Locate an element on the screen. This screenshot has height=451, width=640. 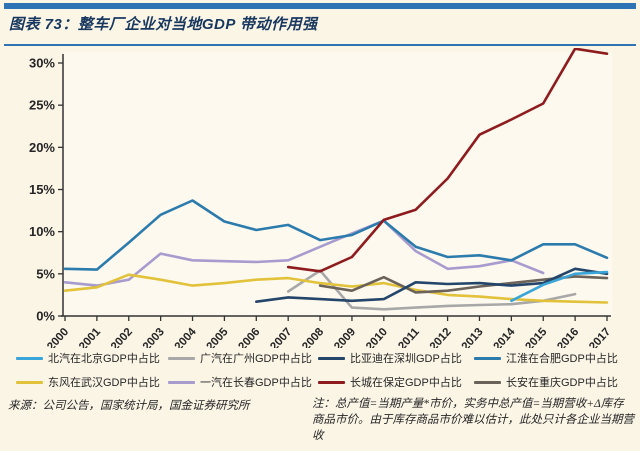
legend-item: 广汽在广州GDP中占比 is located at coordinates (243, 358).